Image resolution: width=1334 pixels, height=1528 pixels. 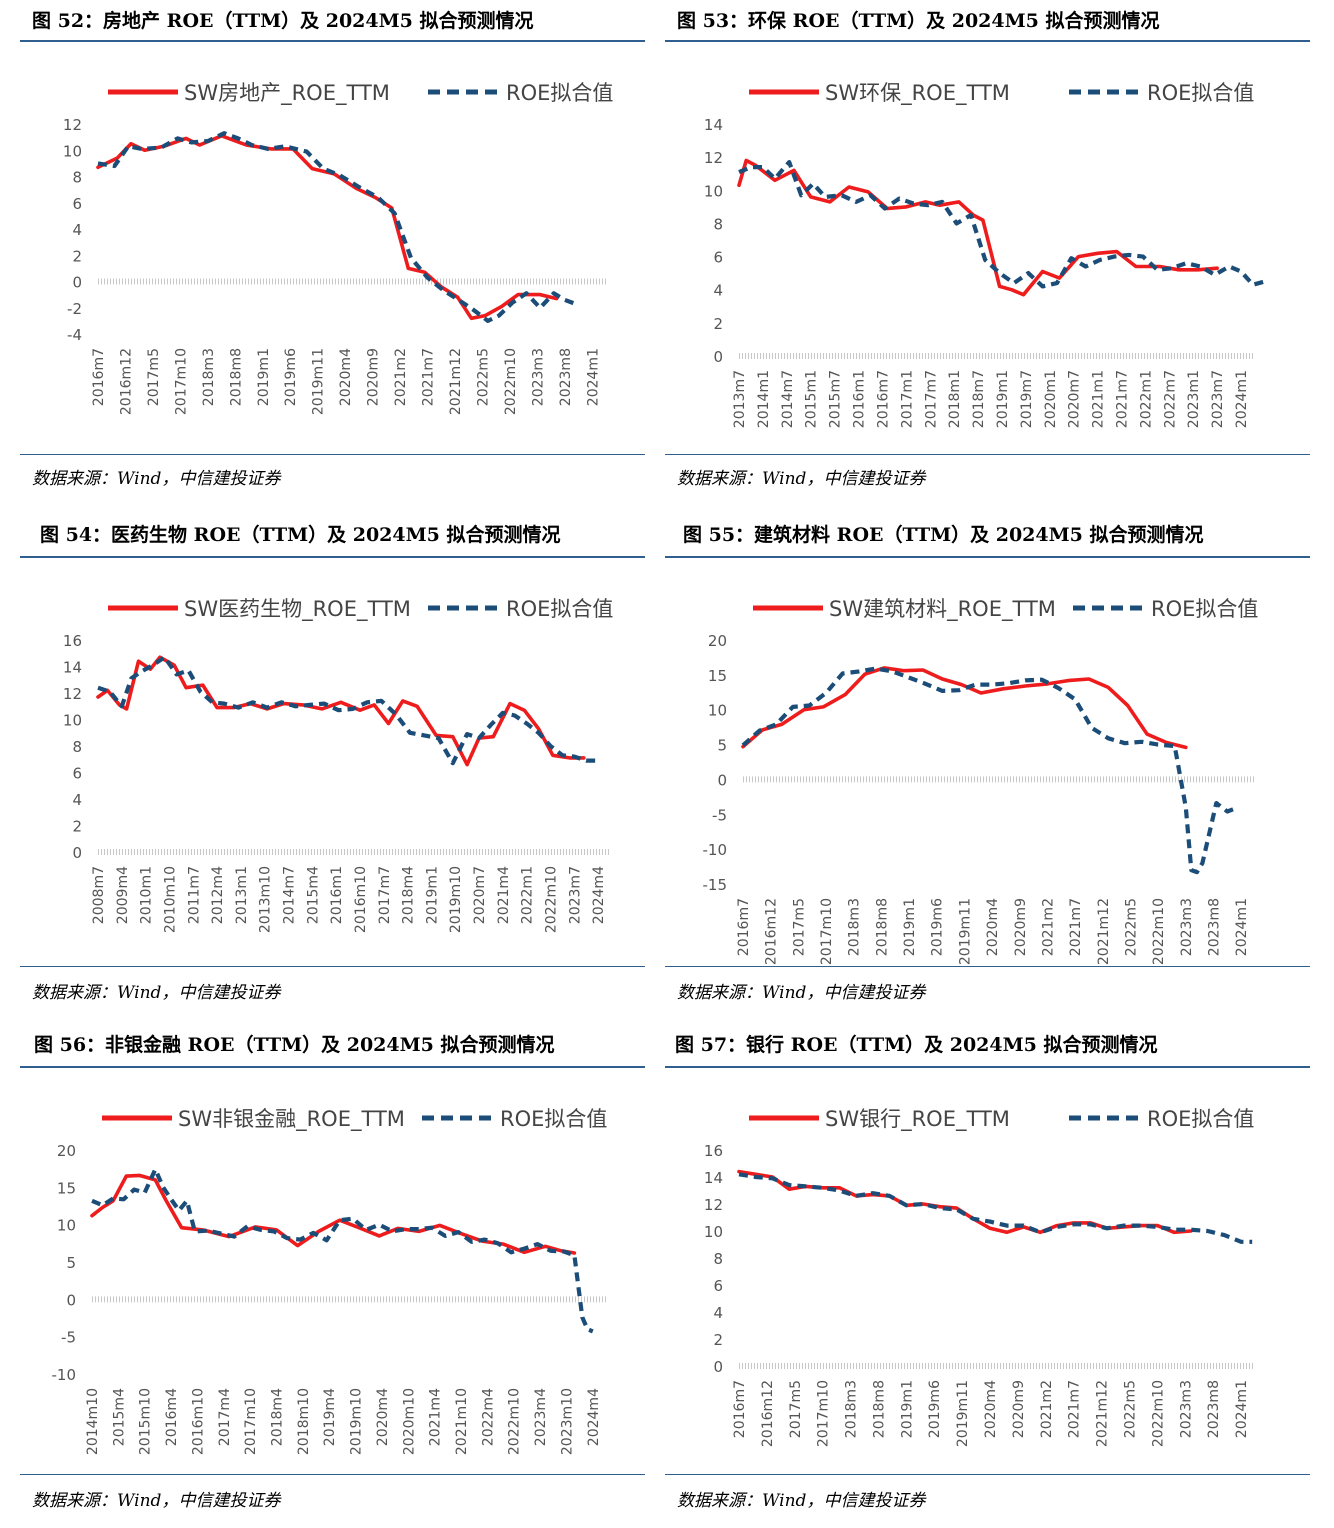 I want to click on x-tick-label: 2023m8, so click(x=1214, y=1409).